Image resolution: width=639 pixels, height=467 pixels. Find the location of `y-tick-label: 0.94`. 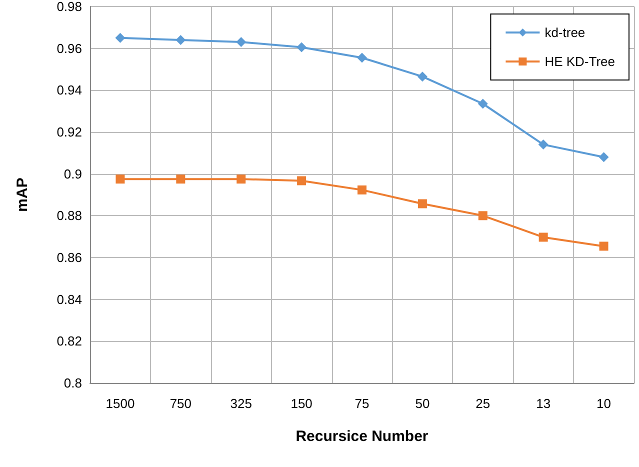

y-tick-label: 0.94 is located at coordinates (69, 90).